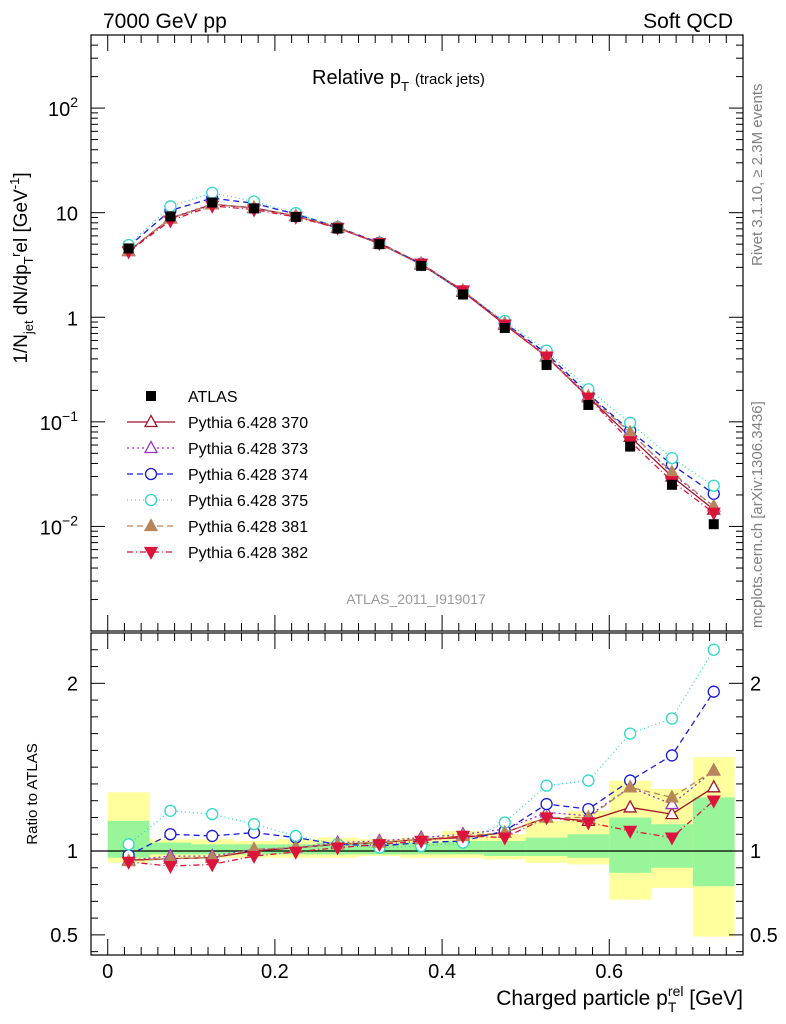 The width and height of the screenshot is (786, 1024). Describe the element at coordinates (688, 21) in the screenshot. I see `header-right: Soft QCD` at that location.